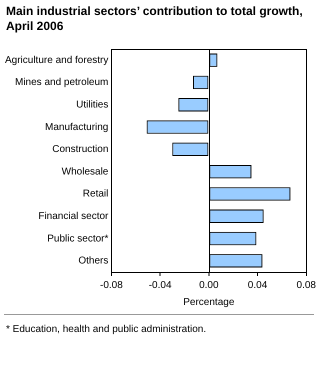 The width and height of the screenshot is (319, 366). I want to click on y-tick-label: Agriculture and forestry, so click(56, 60).